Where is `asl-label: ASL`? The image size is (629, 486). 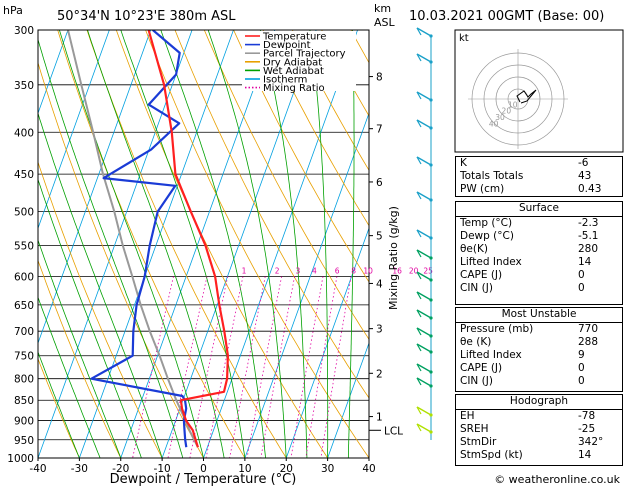 asl-label: ASL is located at coordinates (385, 22).